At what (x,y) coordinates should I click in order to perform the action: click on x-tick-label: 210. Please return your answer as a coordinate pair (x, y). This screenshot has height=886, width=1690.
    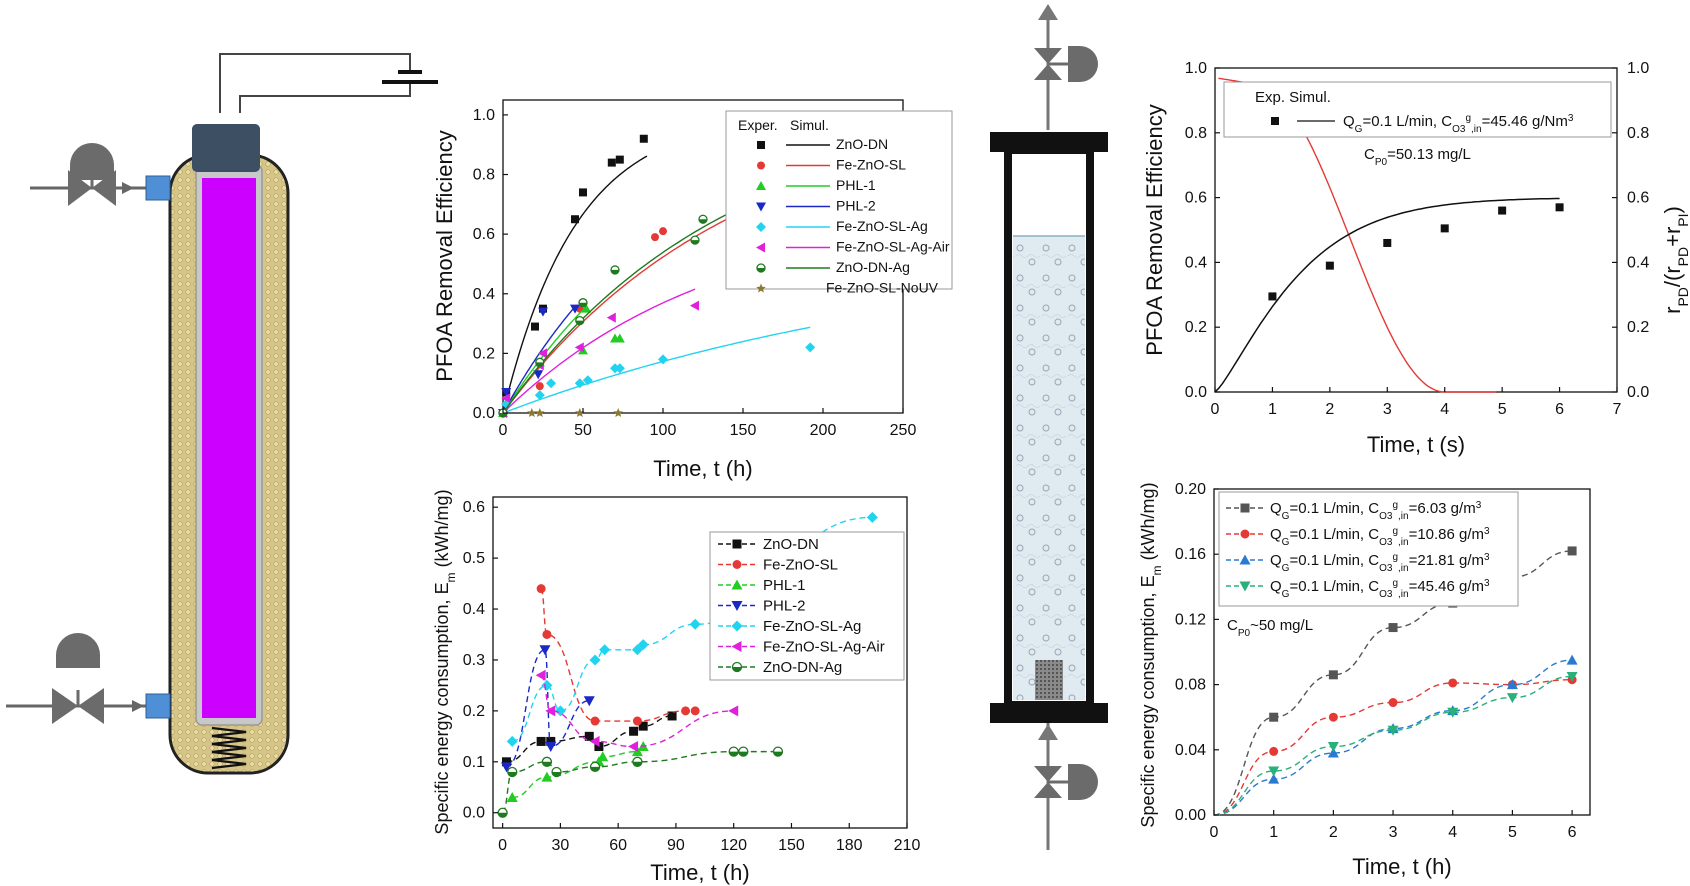
    Looking at the image, I should click on (907, 845).